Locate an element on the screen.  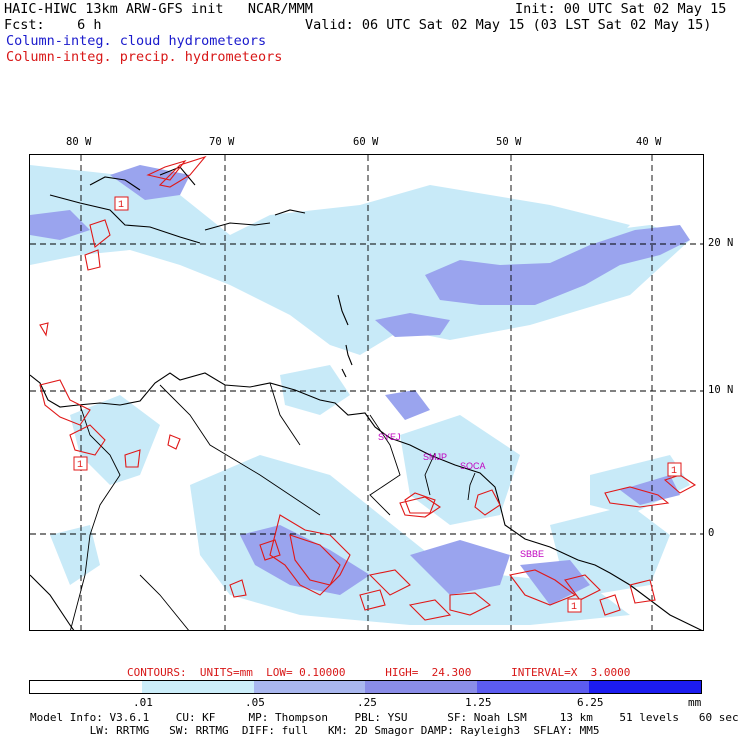
lon-label: 70 W is located at coordinates (222, 142).